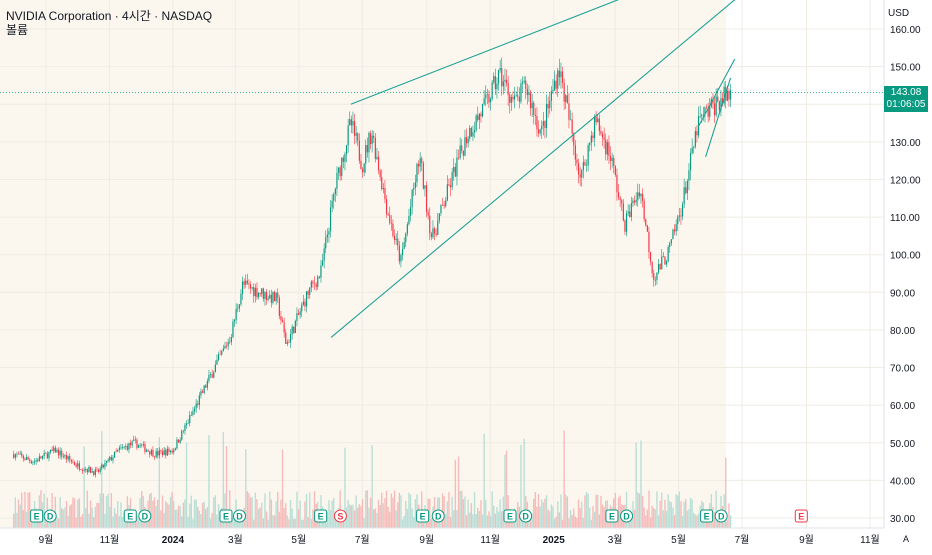 Image resolution: width=932 pixels, height=555 pixels. Describe the element at coordinates (554, 540) in the screenshot. I see `time-tick-label: 2025` at that location.